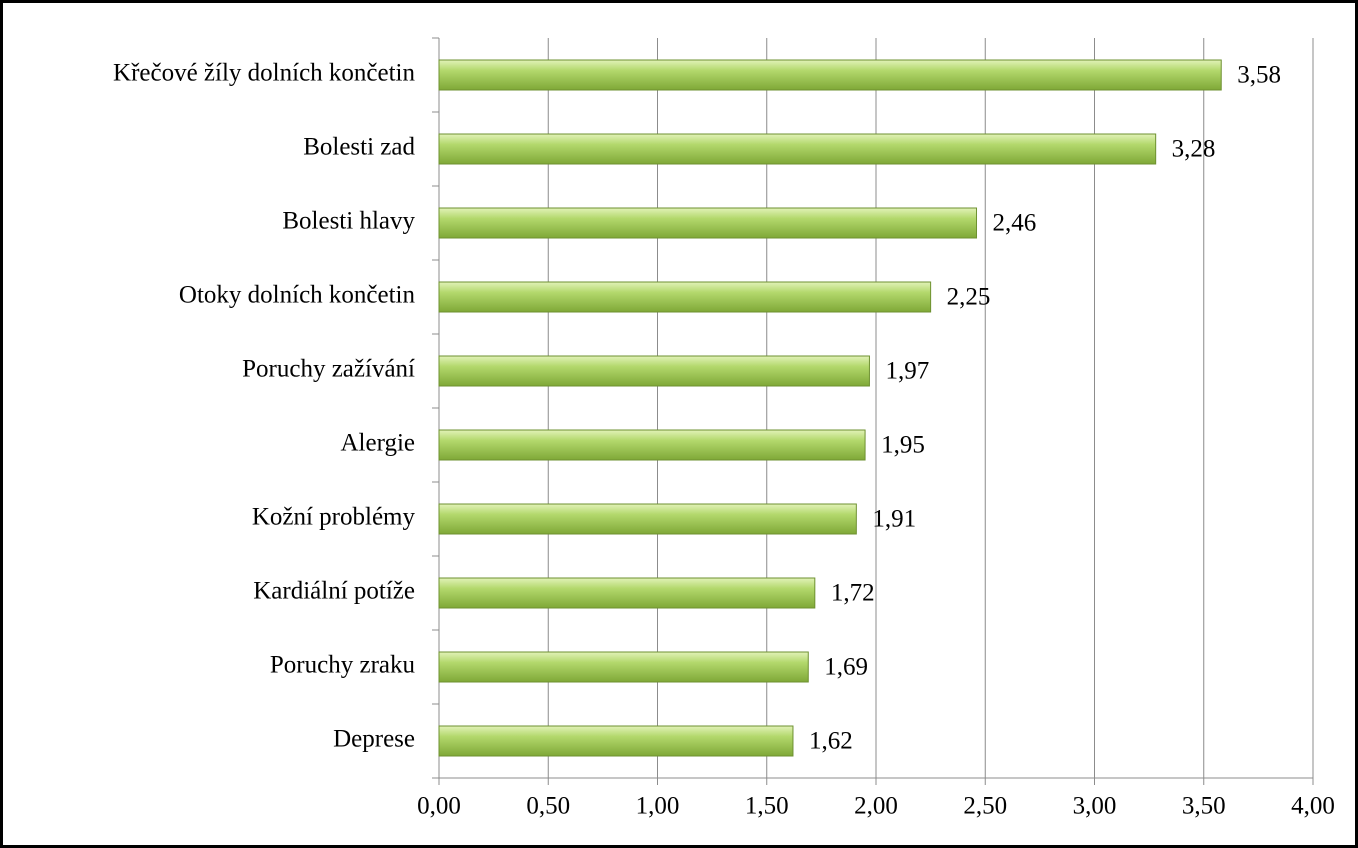 This screenshot has height=848, width=1358. Describe the element at coordinates (1313, 806) in the screenshot. I see `x-tick-label: 4,00` at that location.